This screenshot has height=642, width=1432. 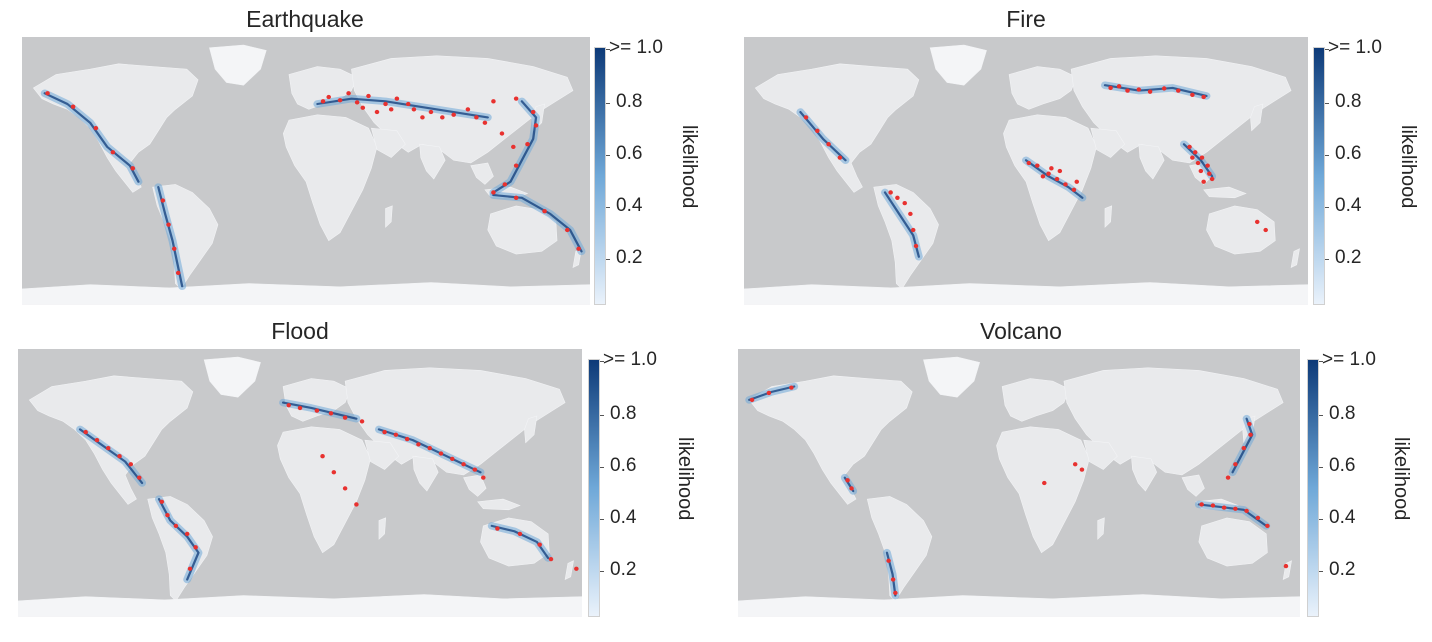 What do you see at coordinates (1313, 488) in the screenshot?
I see `likelihood-colorbar` at bounding box center [1313, 488].